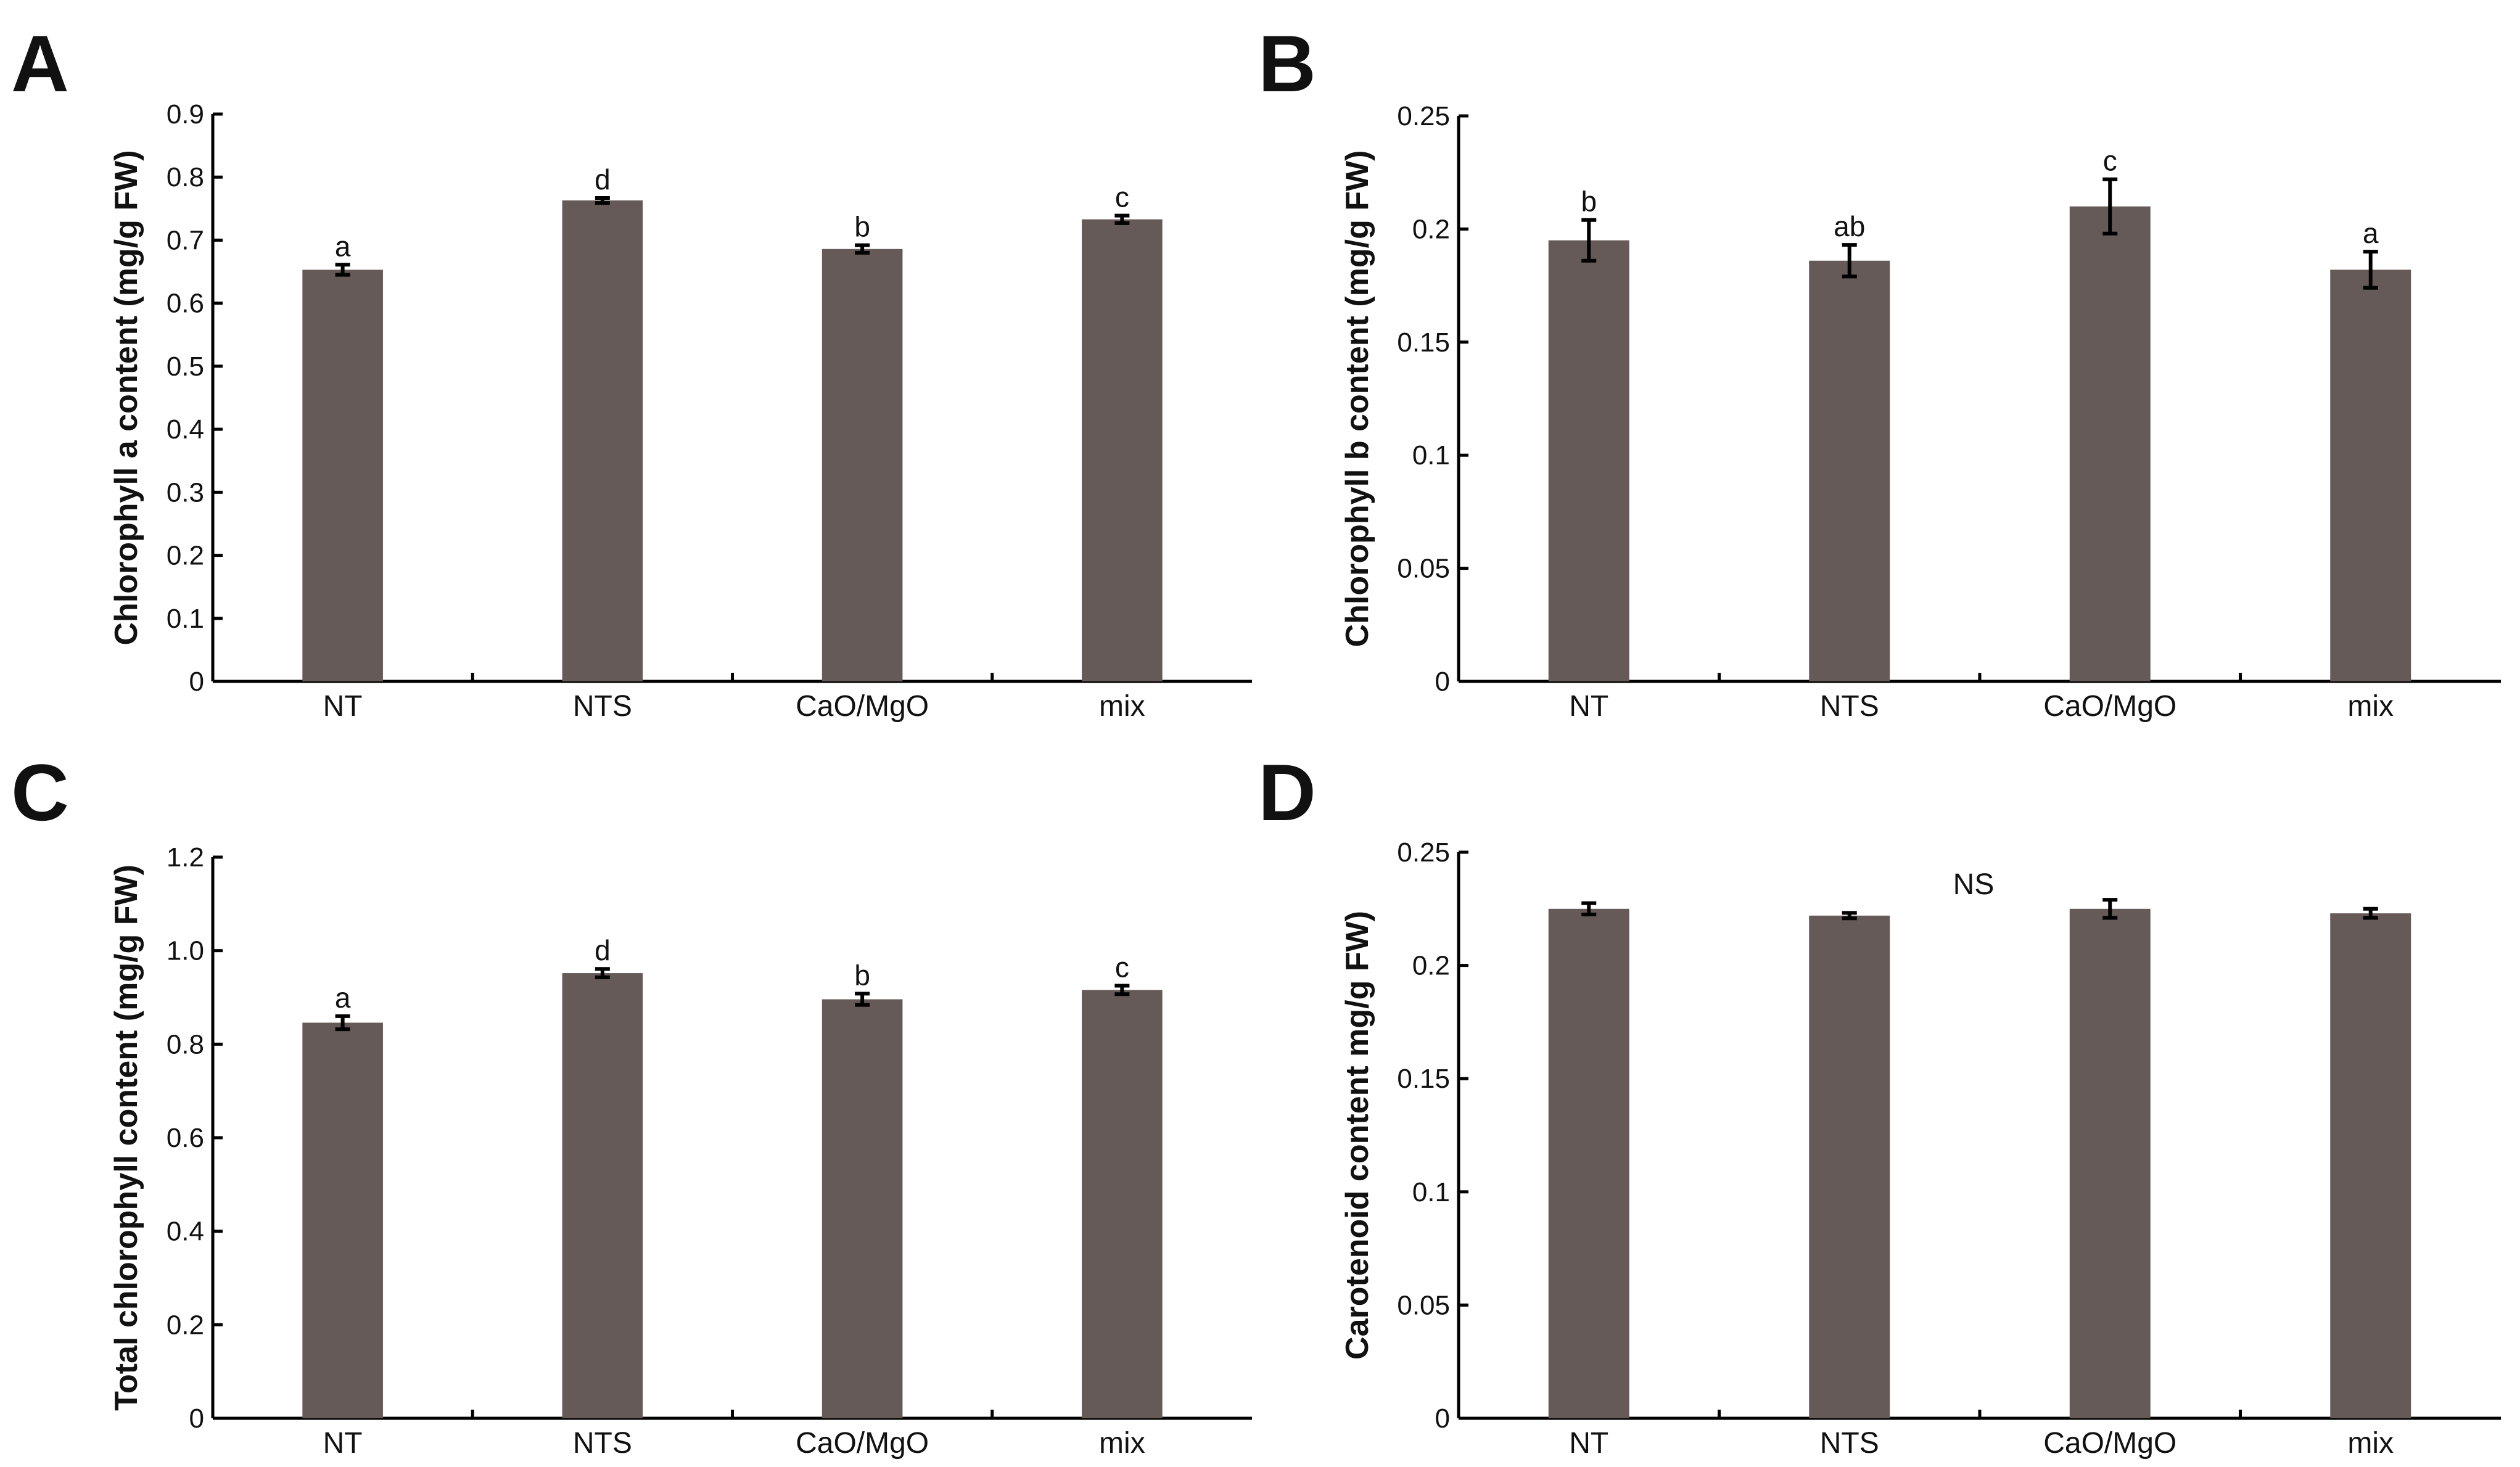 The width and height of the screenshot is (2520, 1467). I want to click on y-tick-label-a: 0, so click(196, 682).